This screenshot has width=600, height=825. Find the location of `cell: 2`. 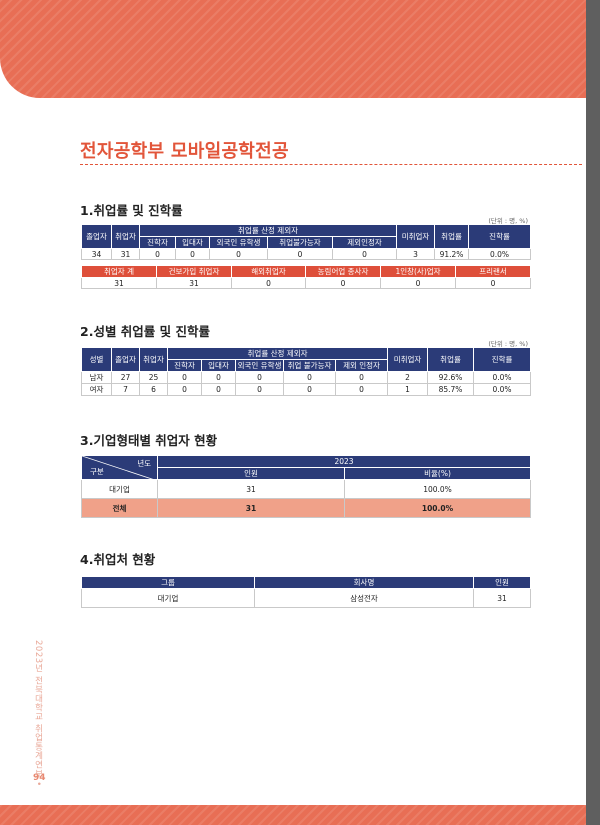

cell: 2 is located at coordinates (408, 377).